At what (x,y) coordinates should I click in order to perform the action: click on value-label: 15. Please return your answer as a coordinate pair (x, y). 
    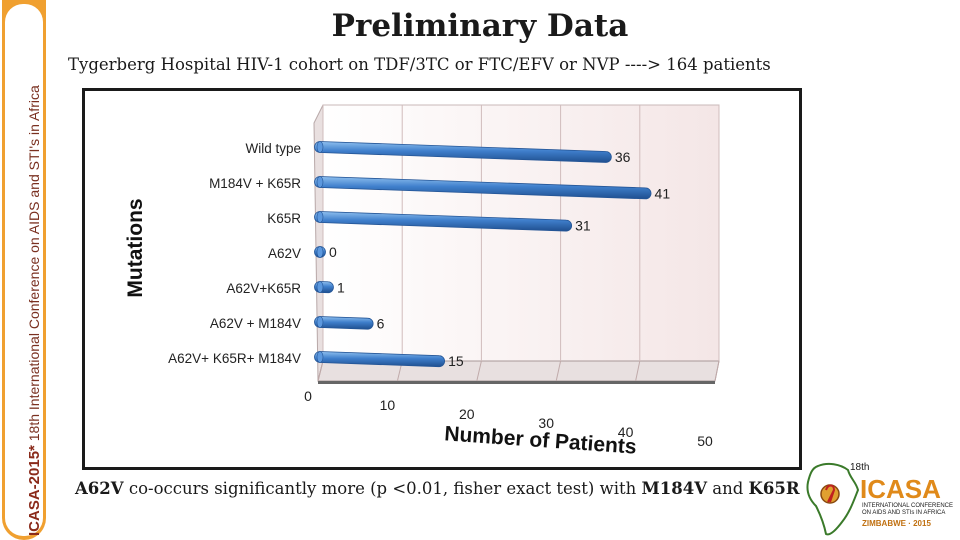
    Looking at the image, I should click on (456, 361).